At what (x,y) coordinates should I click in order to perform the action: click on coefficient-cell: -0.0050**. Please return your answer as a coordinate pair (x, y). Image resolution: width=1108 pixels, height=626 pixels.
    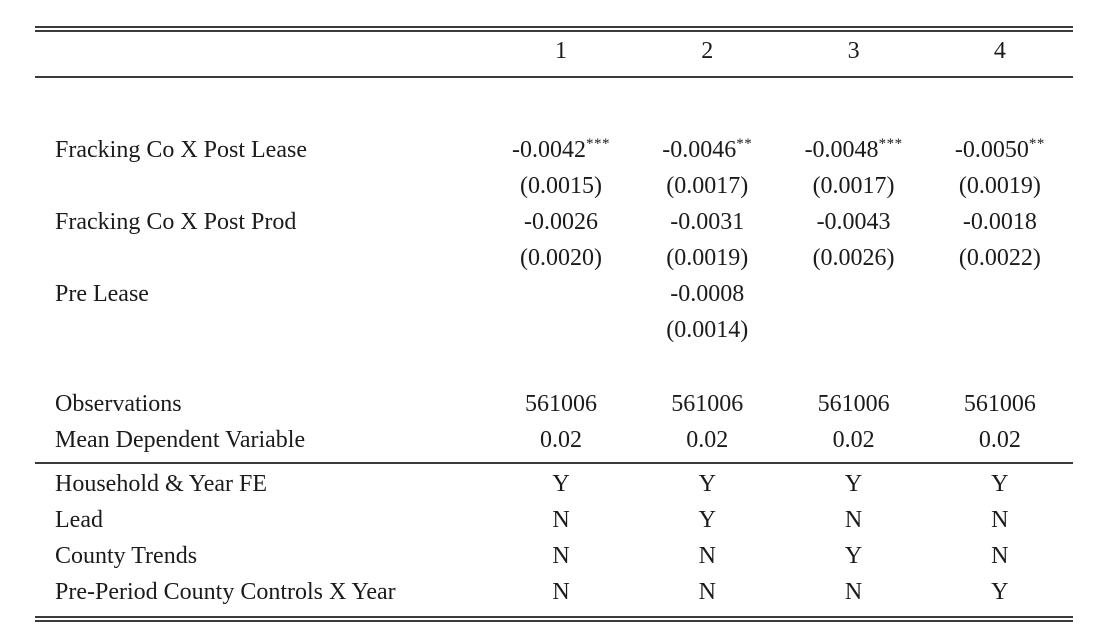
    Looking at the image, I should click on (1000, 150).